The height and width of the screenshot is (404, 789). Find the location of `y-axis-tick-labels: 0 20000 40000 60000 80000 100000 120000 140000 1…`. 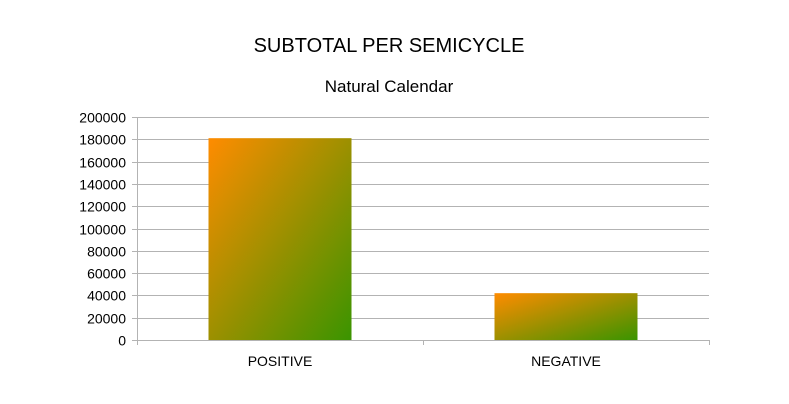

y-axis-tick-labels: 0 20000 40000 60000 80000 100000 120000 140000 1… is located at coordinates (102, 229).